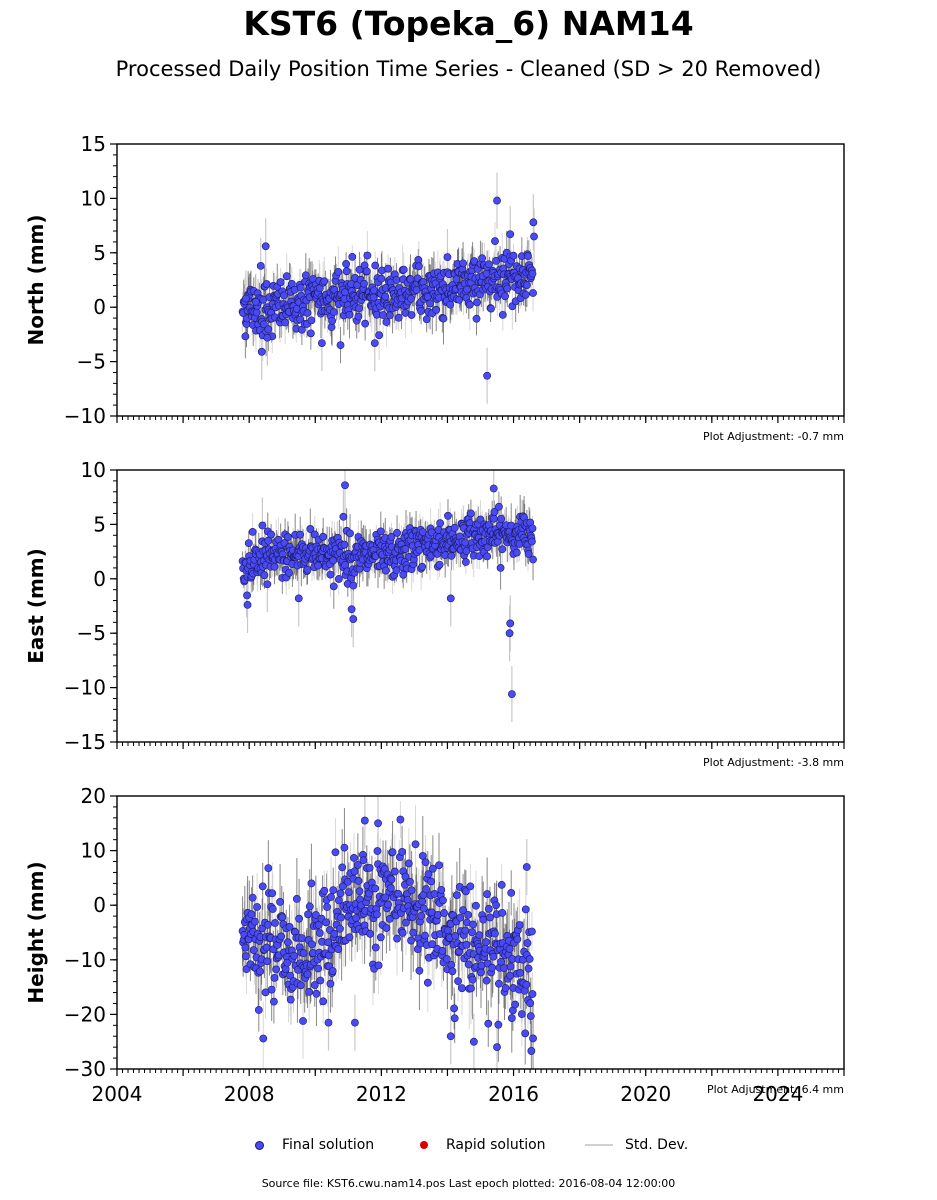  Describe the element at coordinates (85, 742) in the screenshot. I see `y-tick-label: −15` at that location.